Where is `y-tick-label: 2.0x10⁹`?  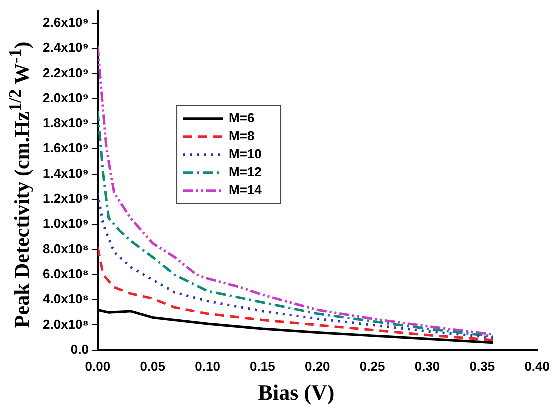 y-tick-label: 2.0x10⁹ is located at coordinates (65, 98).